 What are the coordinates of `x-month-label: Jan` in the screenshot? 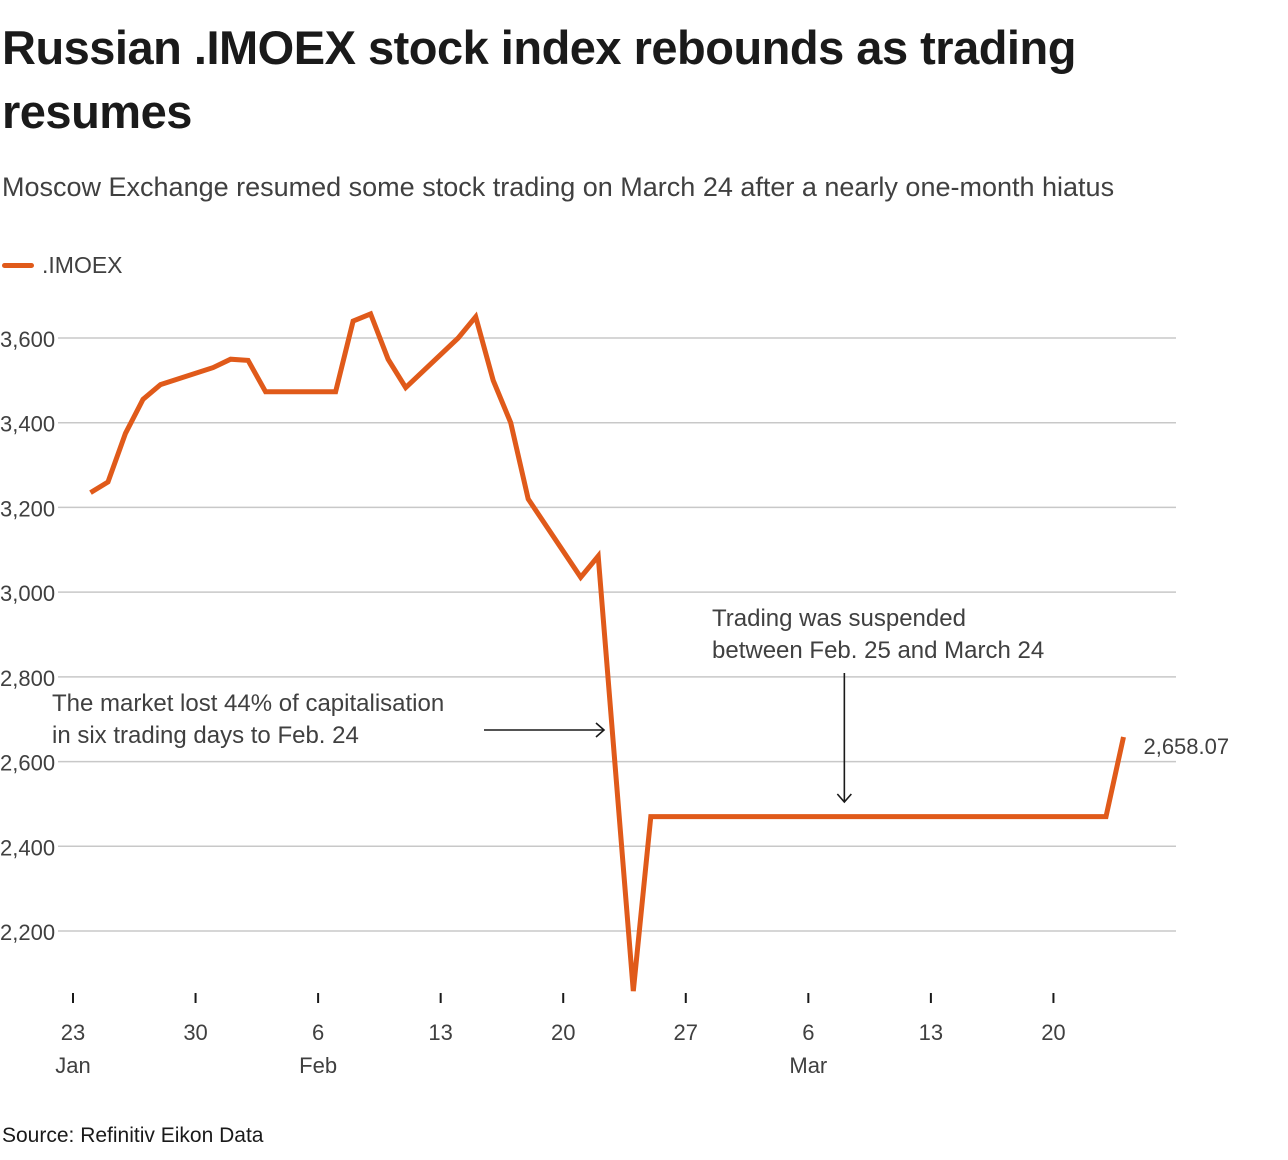 It's located at (72, 1065).